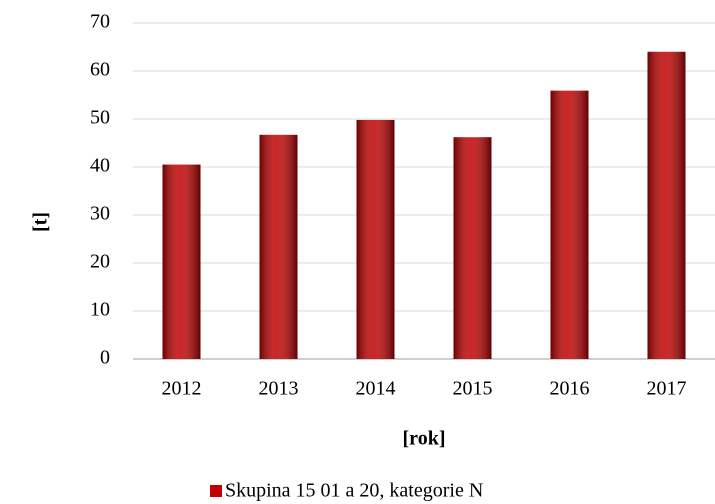 Image resolution: width=715 pixels, height=504 pixels. I want to click on y-tick-label: 70, so click(100, 22).